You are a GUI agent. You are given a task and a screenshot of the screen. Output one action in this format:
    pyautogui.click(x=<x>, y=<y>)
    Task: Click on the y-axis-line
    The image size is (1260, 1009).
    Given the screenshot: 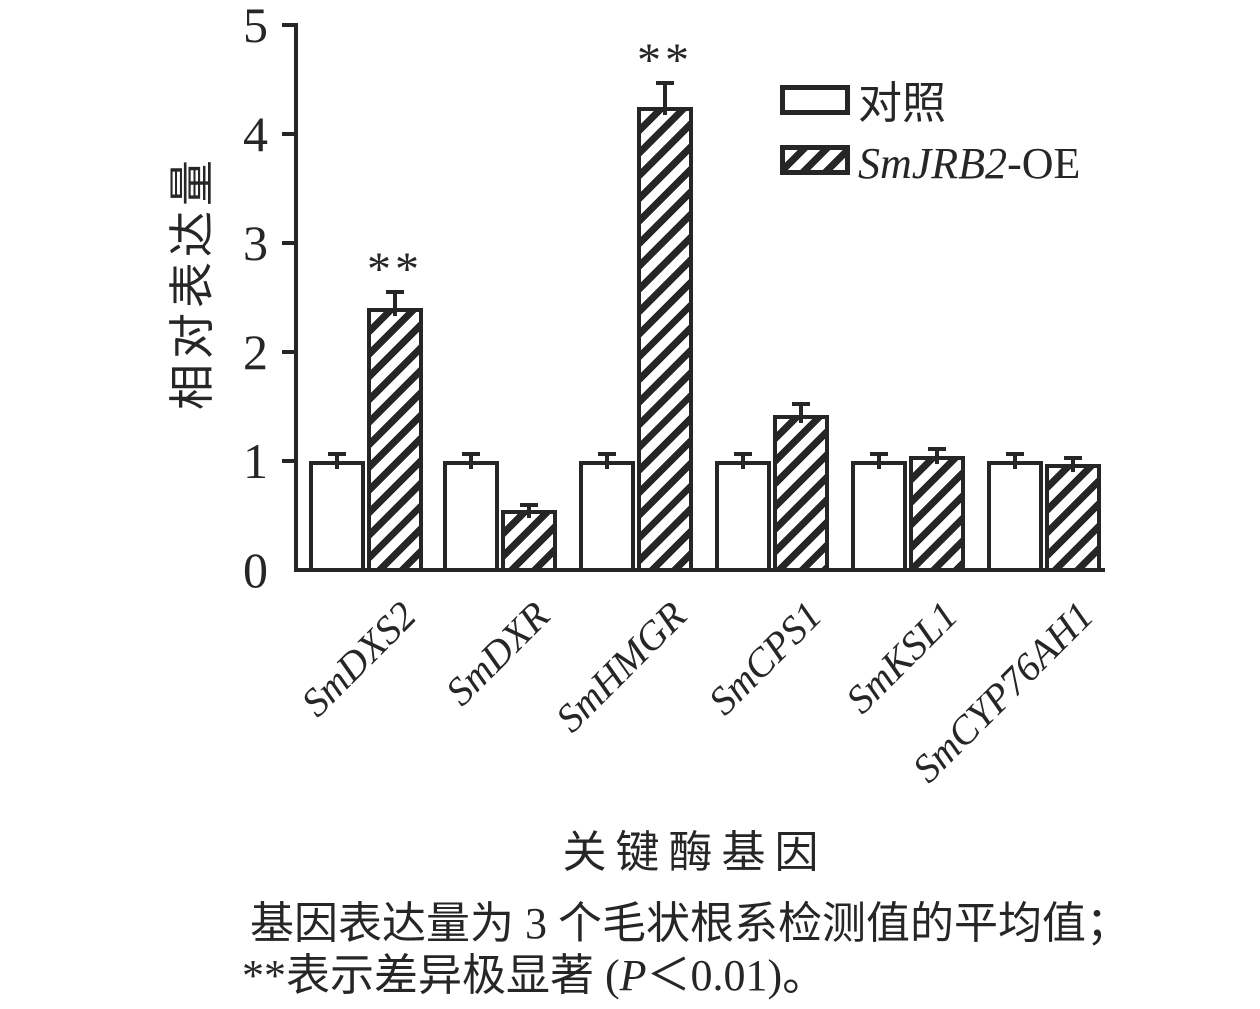 What is the action you would take?
    pyautogui.click(x=296, y=297)
    